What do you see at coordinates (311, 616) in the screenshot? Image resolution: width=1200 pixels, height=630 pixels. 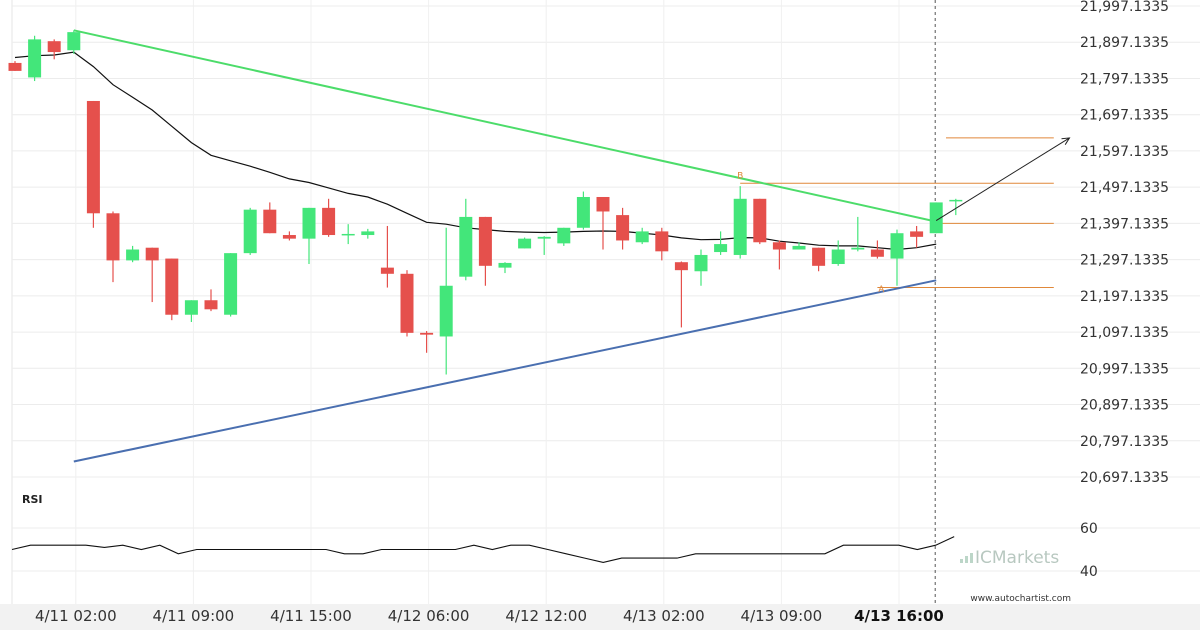 I see `time-tick-label: 4/11 15:00` at bounding box center [311, 616].